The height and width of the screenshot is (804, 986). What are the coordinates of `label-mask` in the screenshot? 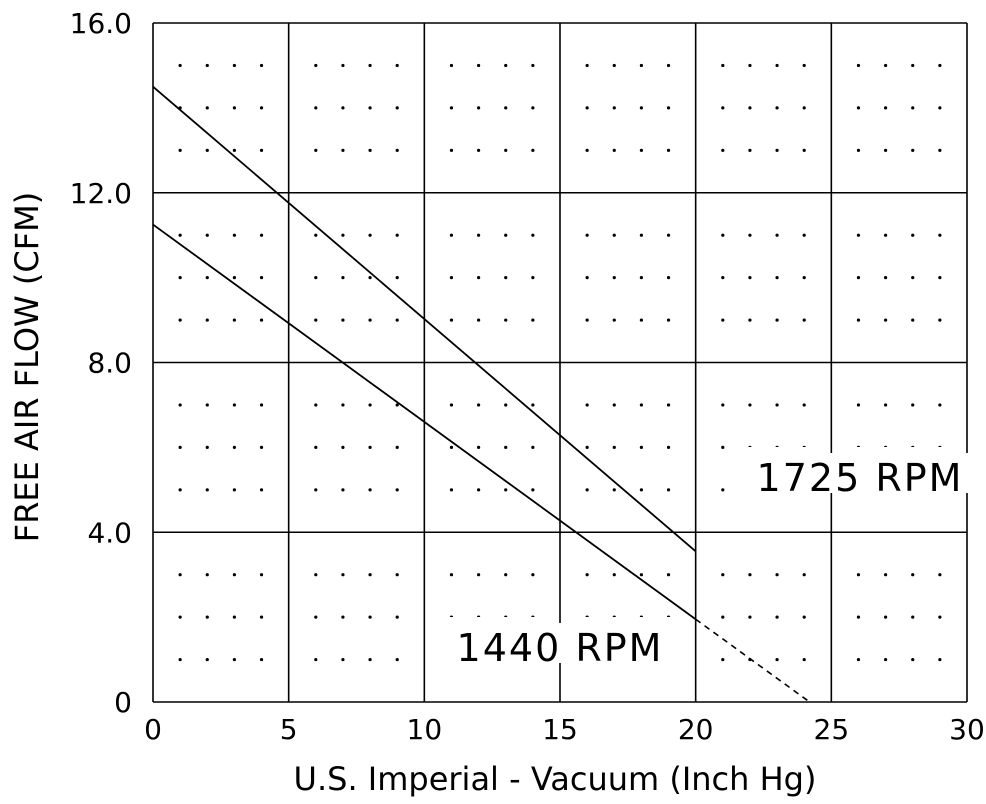 It's located at (860, 473).